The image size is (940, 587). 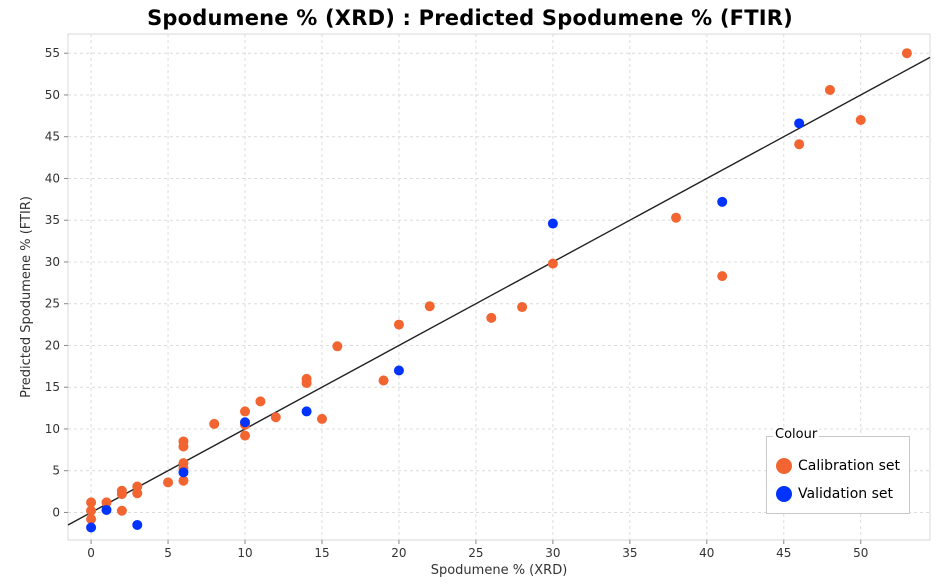 I want to click on x-tick-label: 5, so click(x=168, y=553).